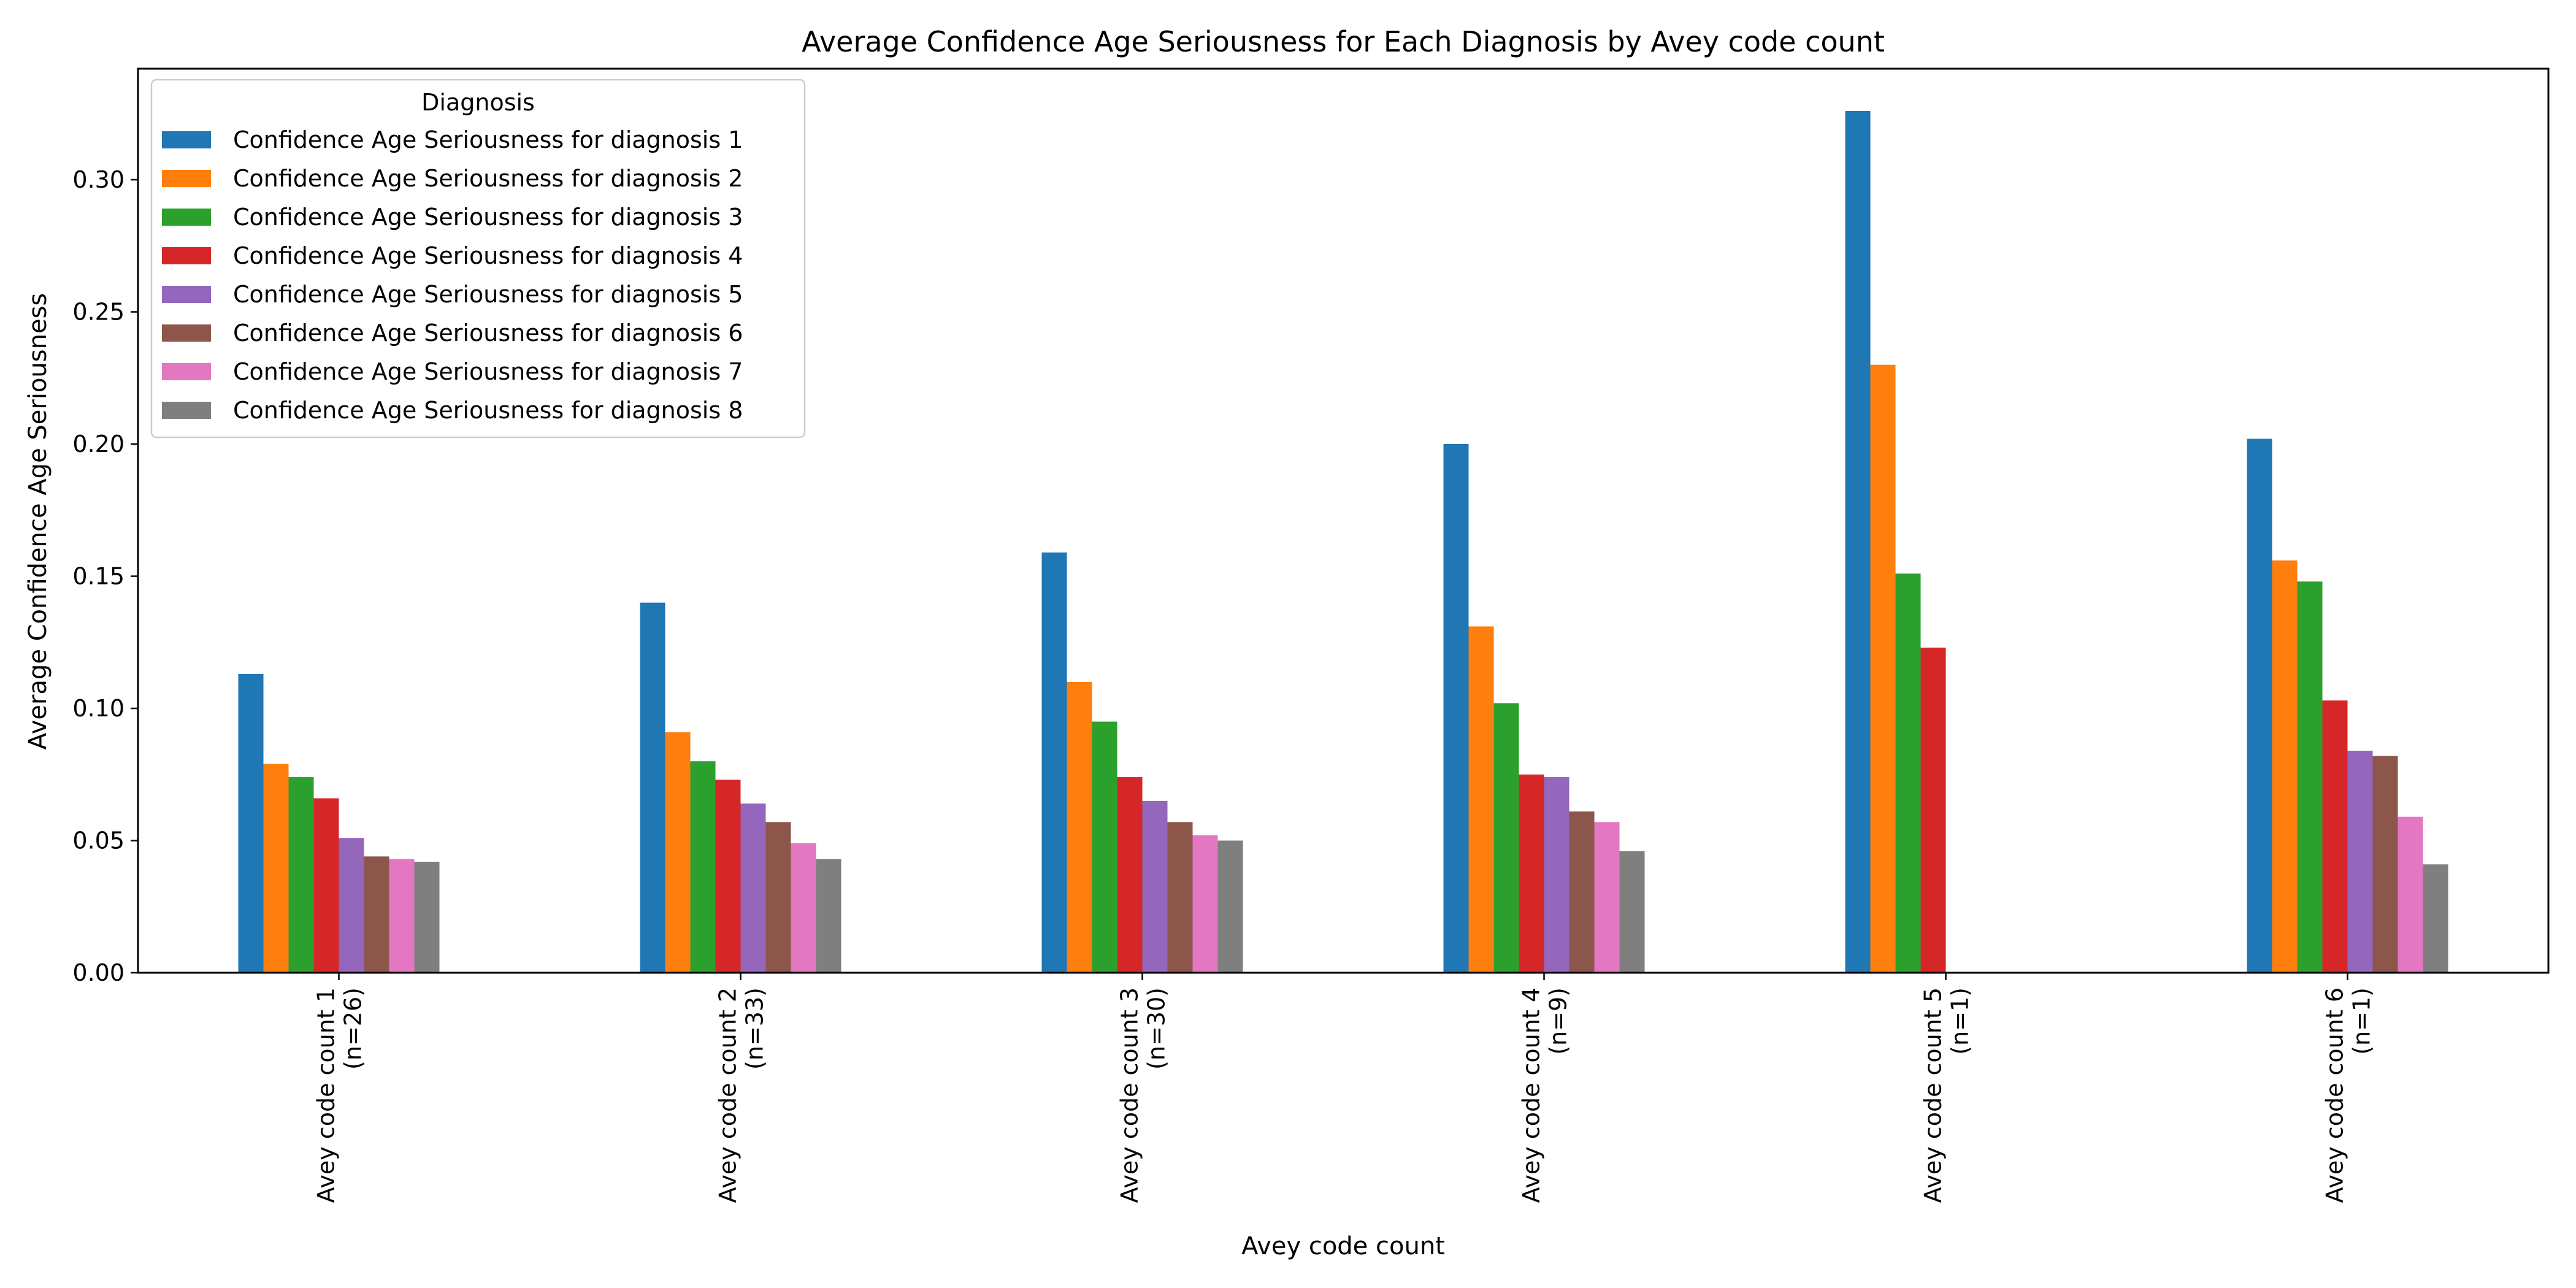 The image size is (2576, 1288). Describe the element at coordinates (1558, 1021) in the screenshot. I see `x-tick-label-line: (n=9)` at that location.